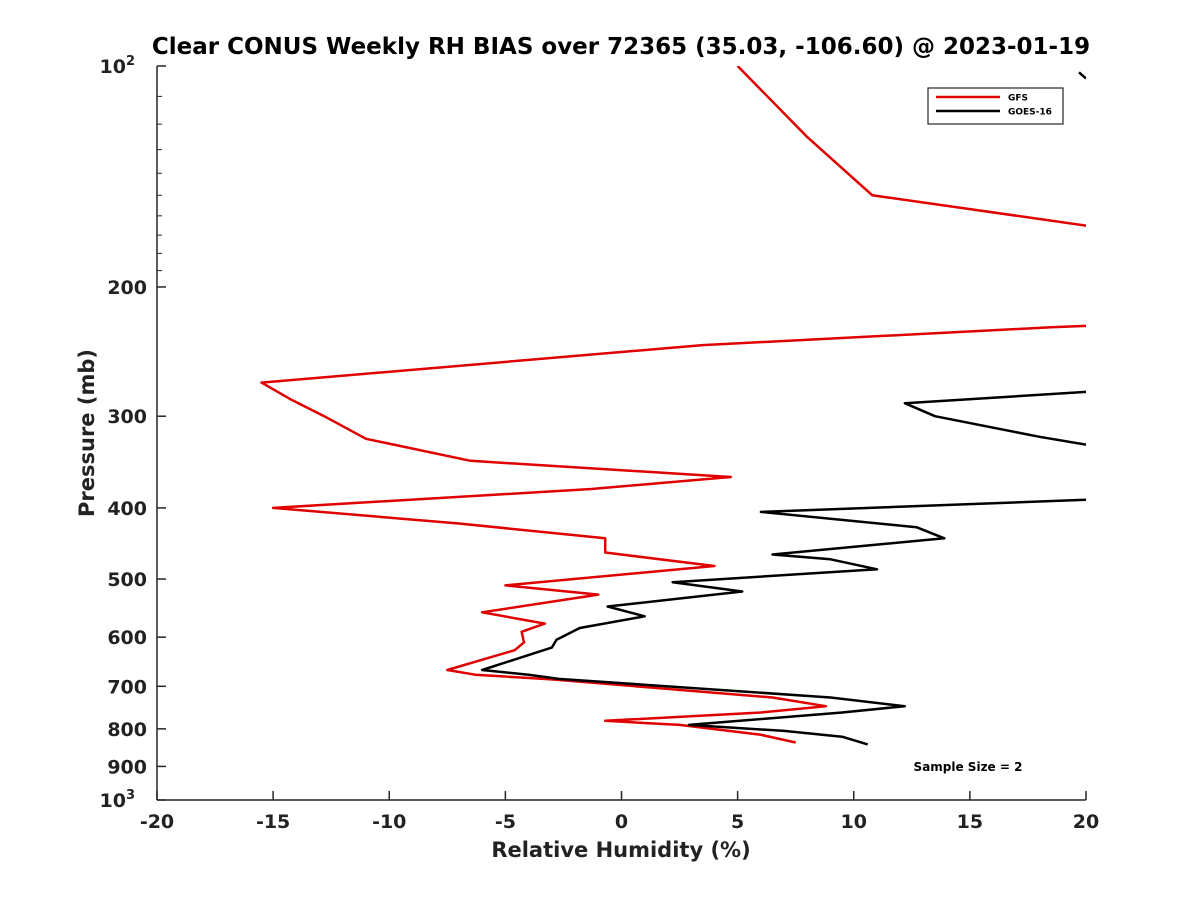  I want to click on y-tick-label: 300, so click(127, 417).